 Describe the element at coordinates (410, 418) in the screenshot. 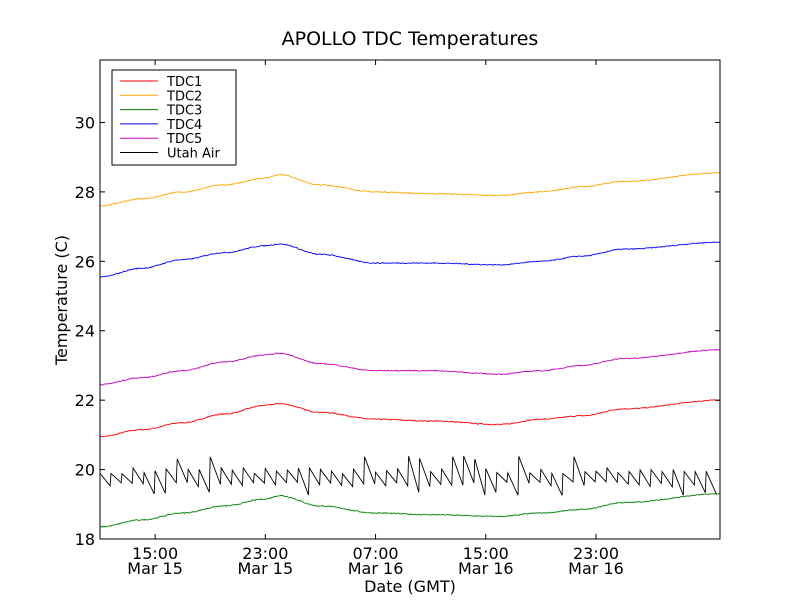

I see `series-line-tdc1` at that location.